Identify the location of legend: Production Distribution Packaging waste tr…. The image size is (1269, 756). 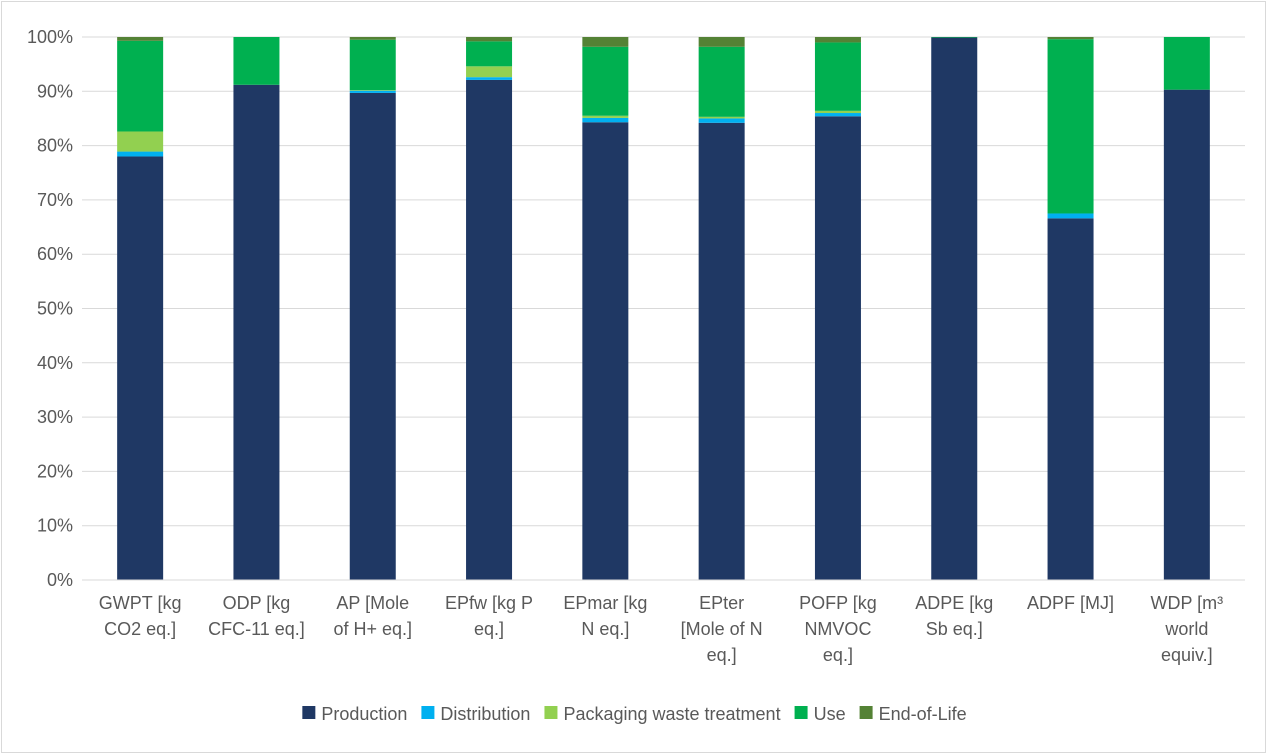
(634, 714).